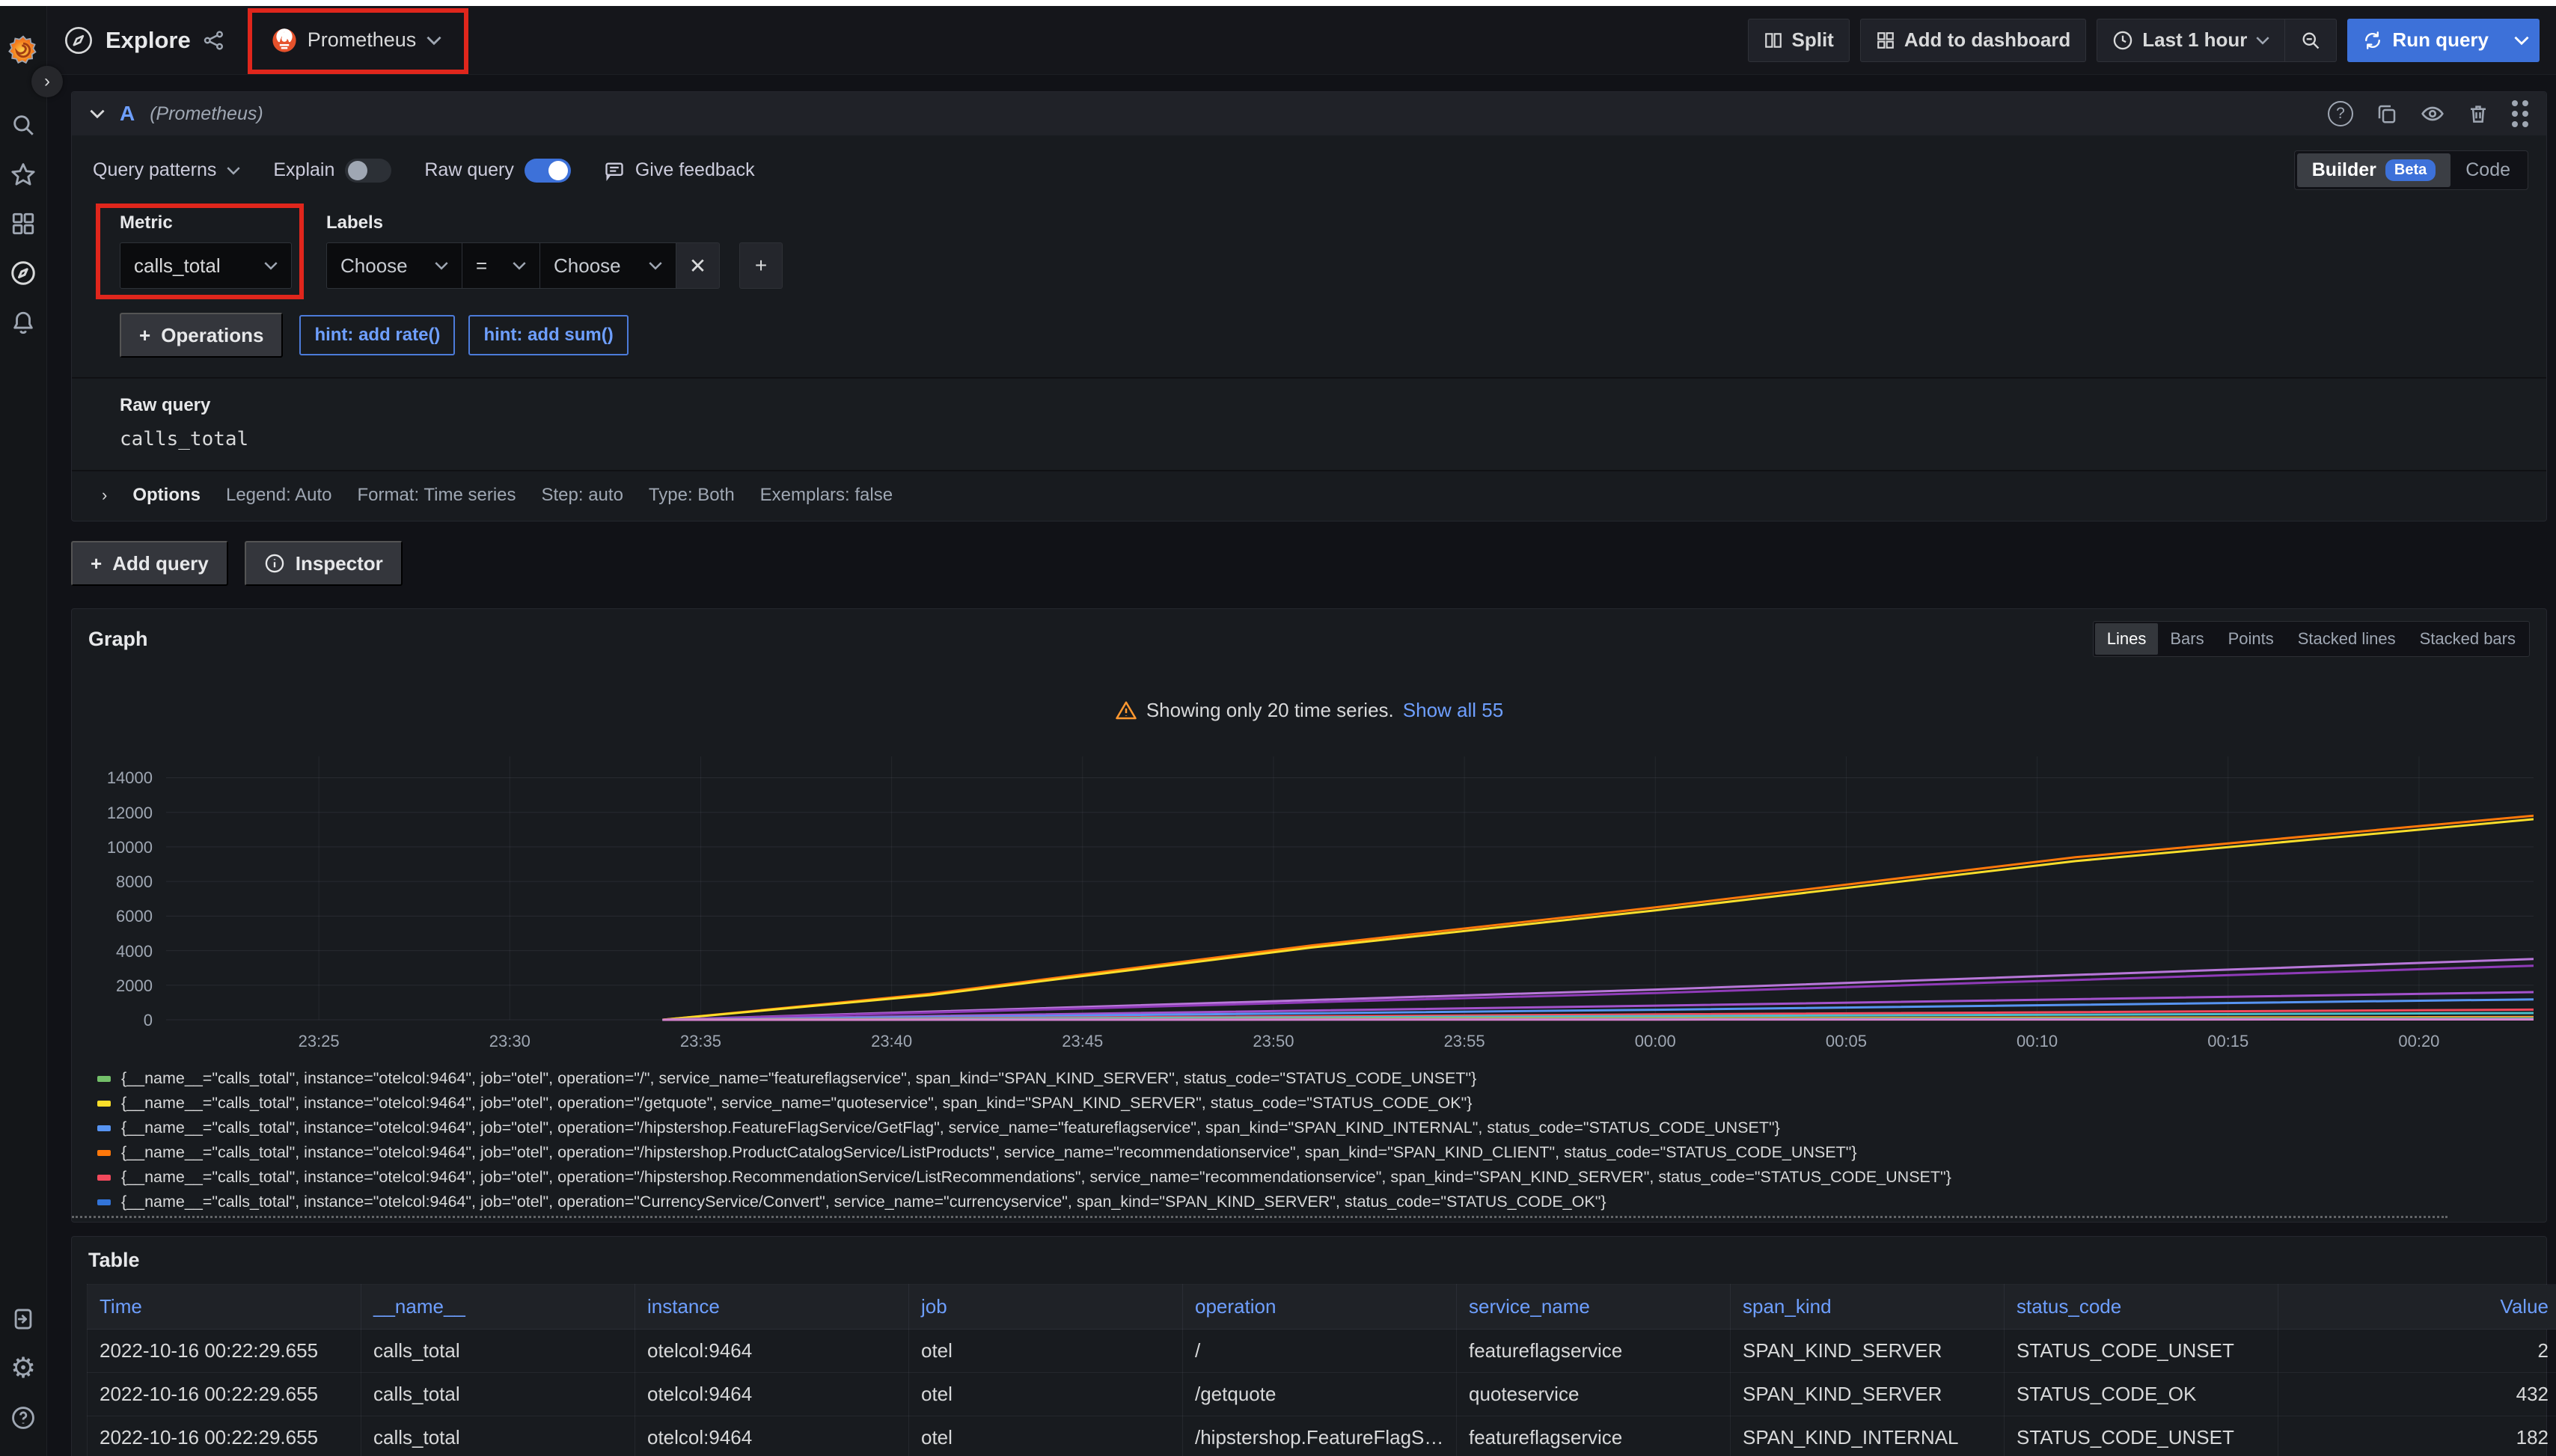 The width and height of the screenshot is (2556, 1456). What do you see at coordinates (319, 1041) in the screenshot?
I see `x-axis-tick-label: 23:25` at bounding box center [319, 1041].